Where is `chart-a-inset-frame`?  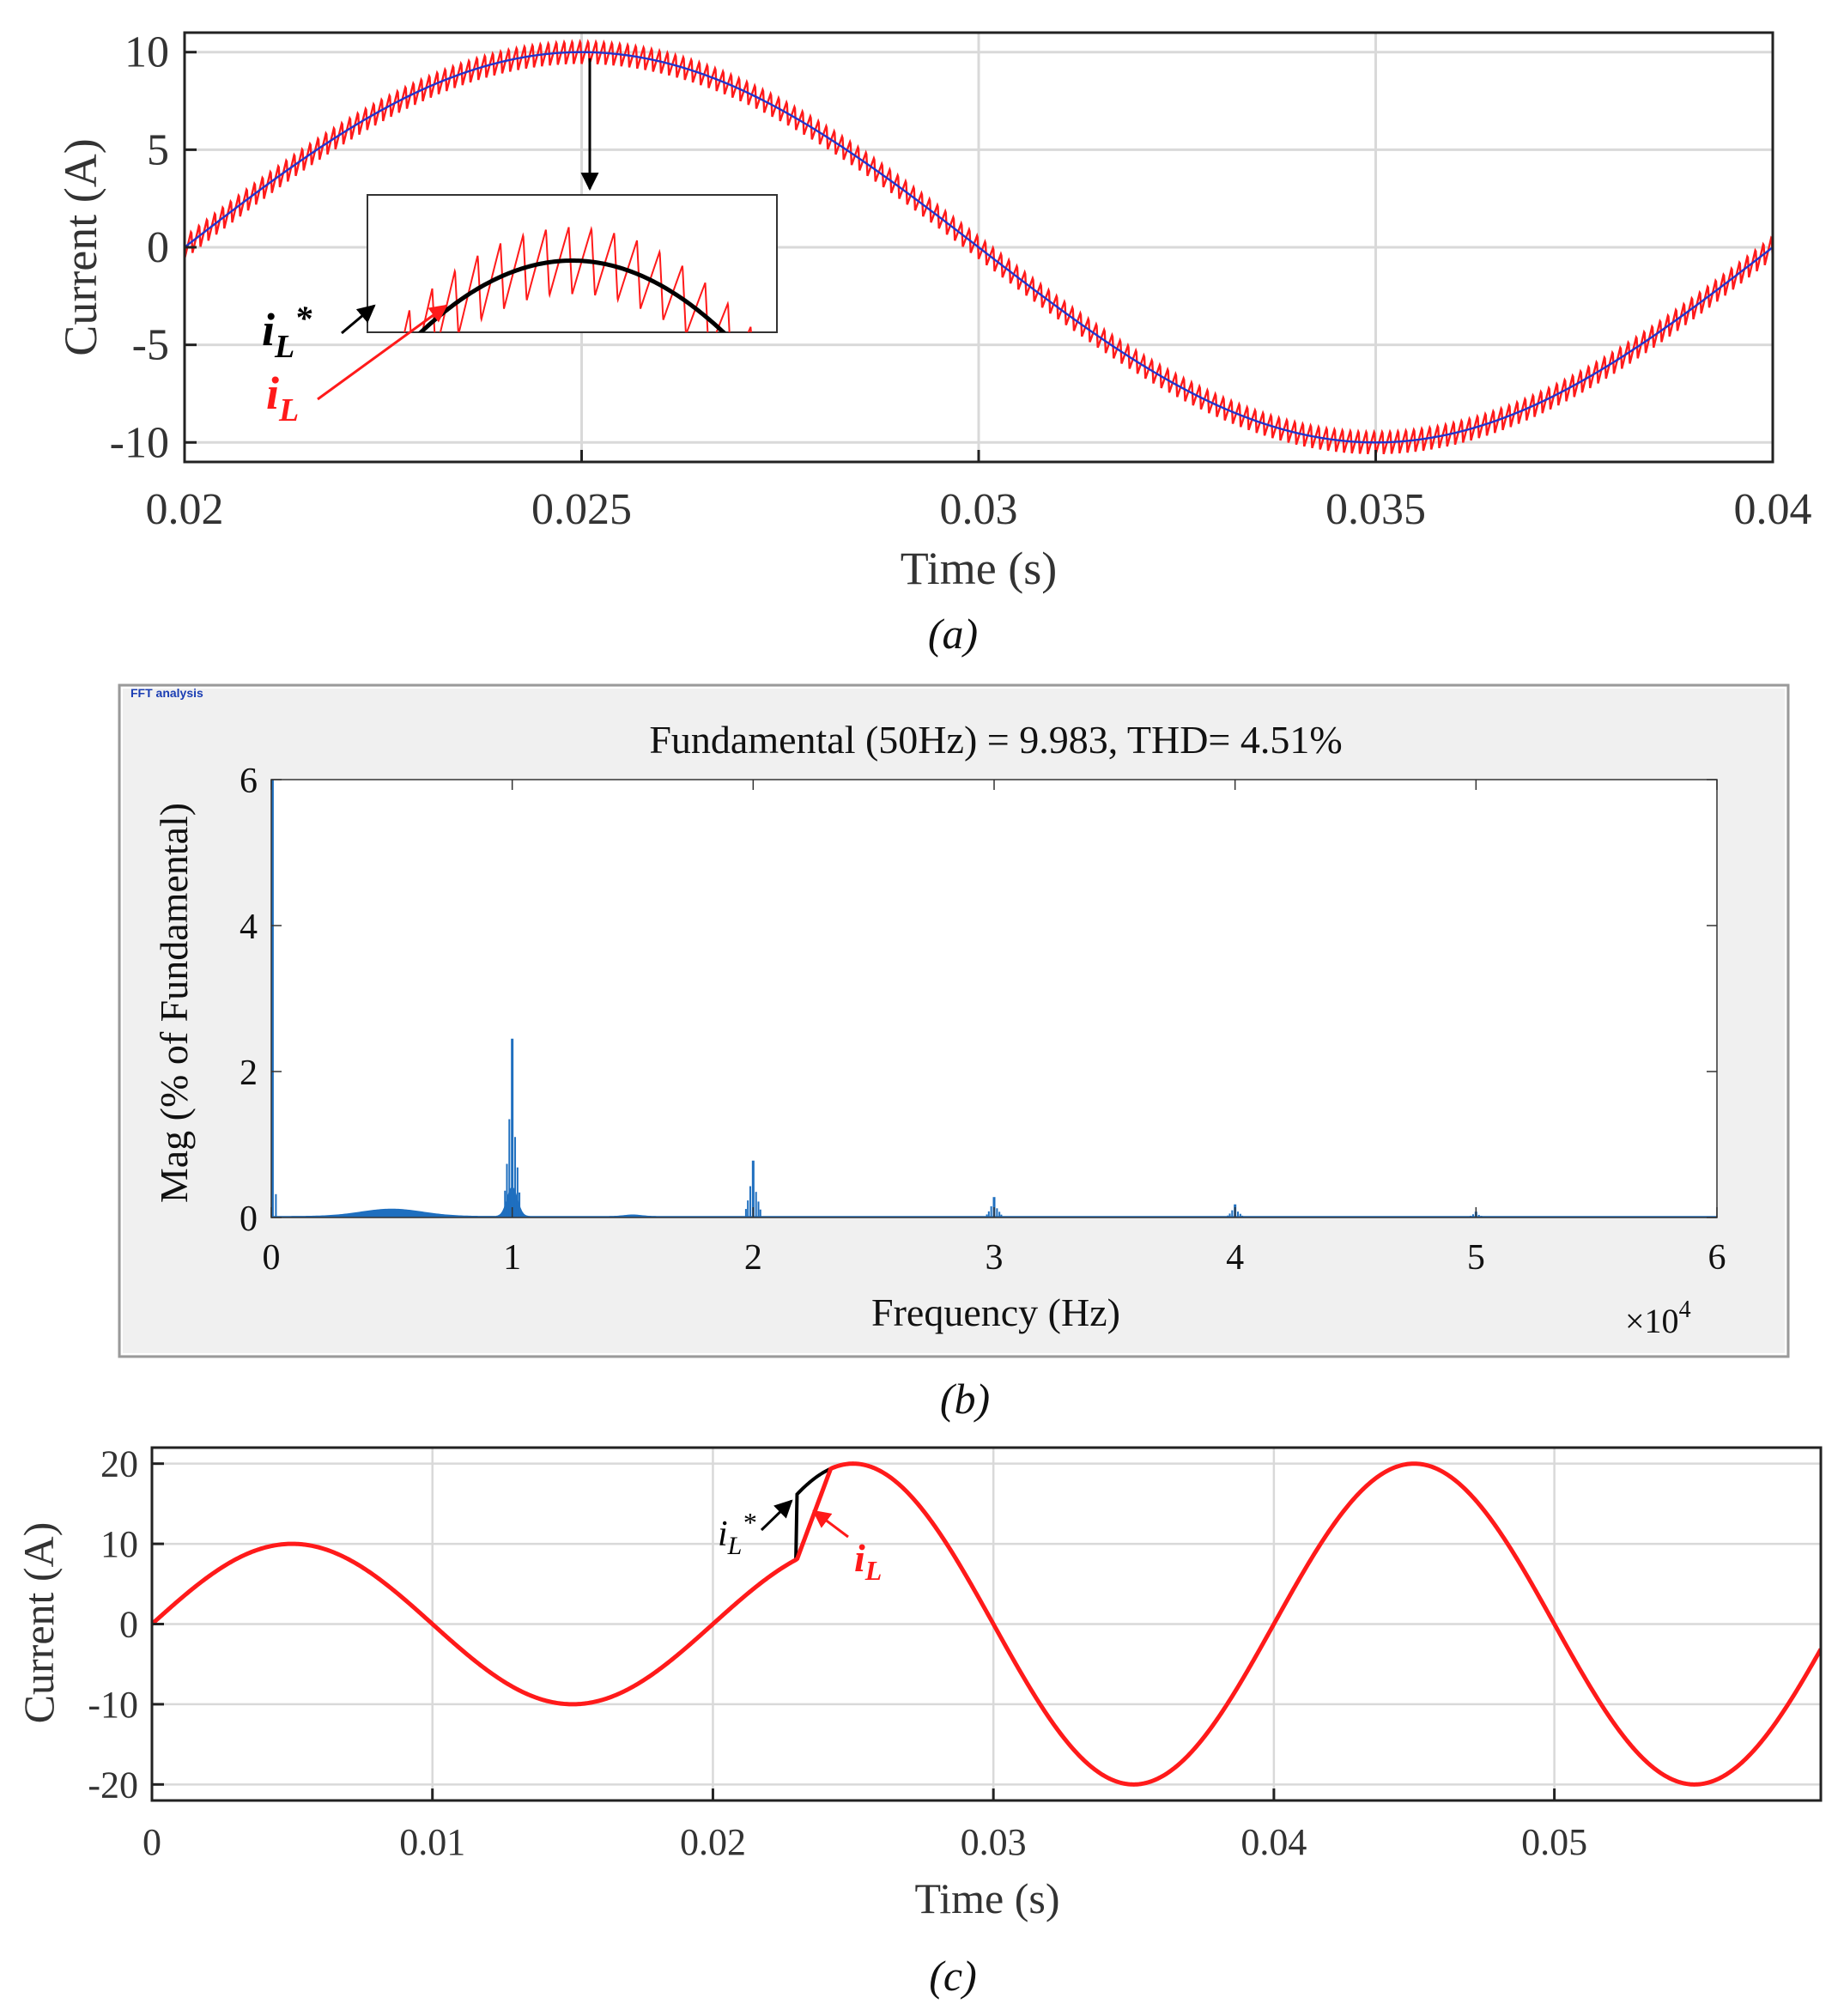
chart-a-inset-frame is located at coordinates (572, 263).